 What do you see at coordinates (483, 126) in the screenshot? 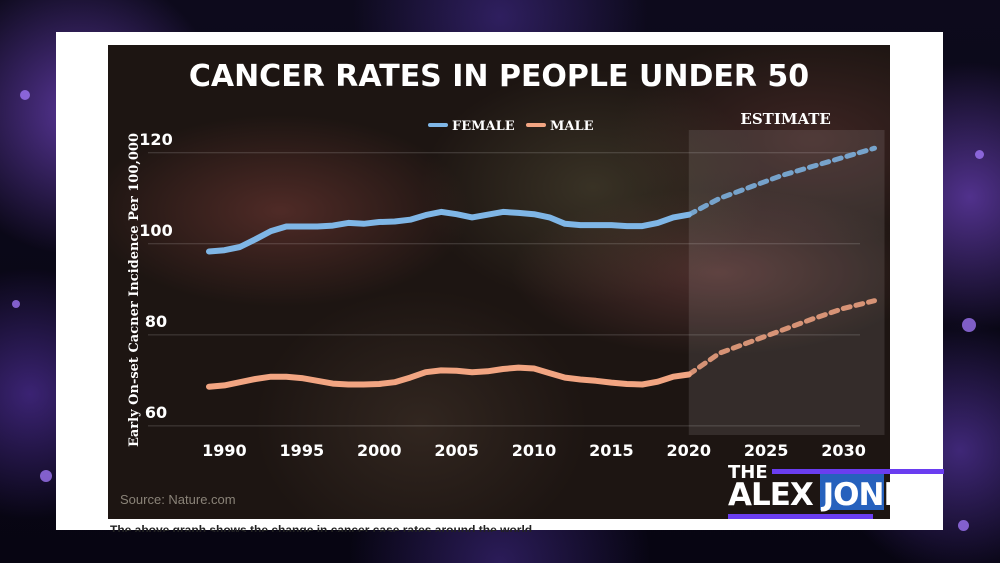
I see `legend-label: FEMALE` at bounding box center [483, 126].